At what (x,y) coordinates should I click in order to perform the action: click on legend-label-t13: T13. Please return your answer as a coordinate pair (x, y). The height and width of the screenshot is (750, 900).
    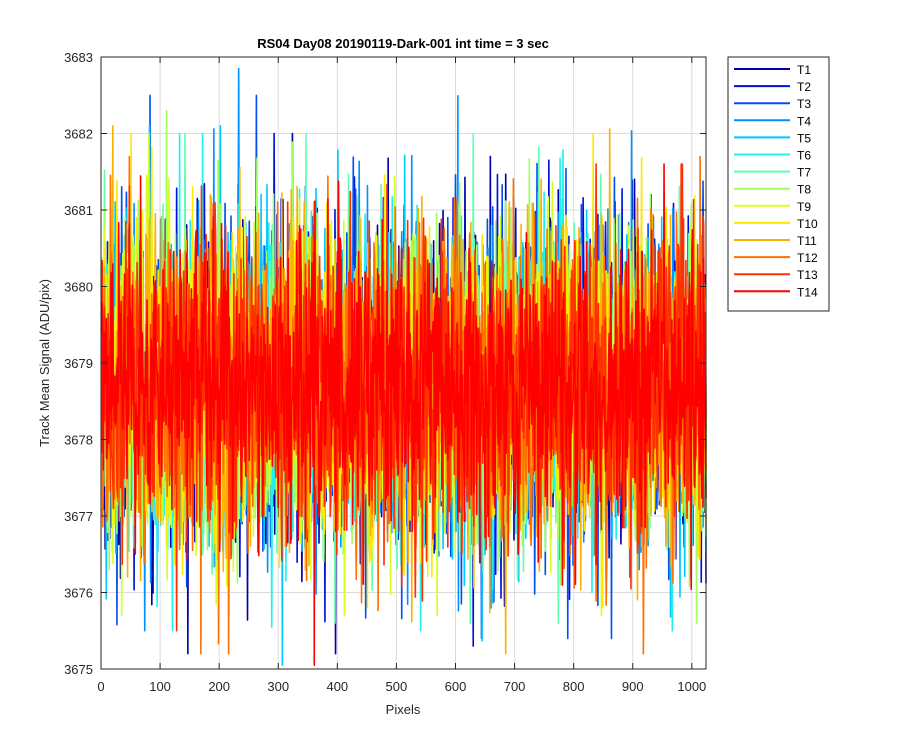
    Looking at the image, I should click on (807, 275).